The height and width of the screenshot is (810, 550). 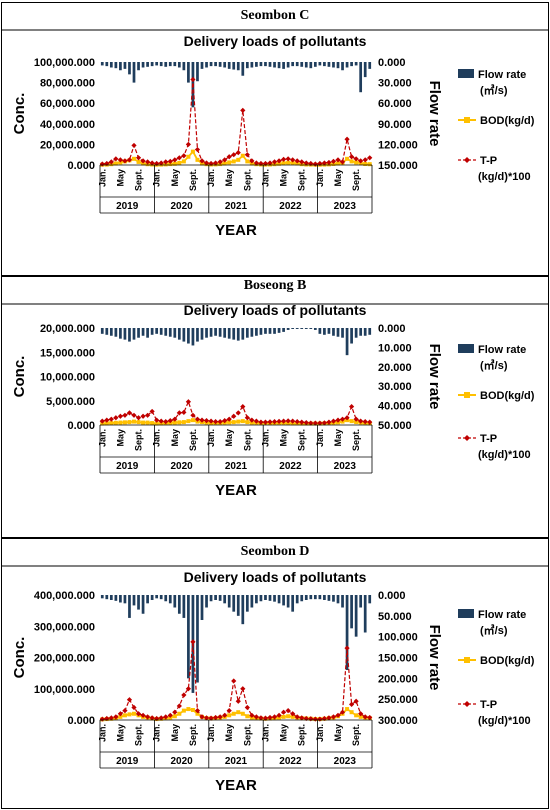 I want to click on right-tick-label: 0.000, so click(x=392, y=329).